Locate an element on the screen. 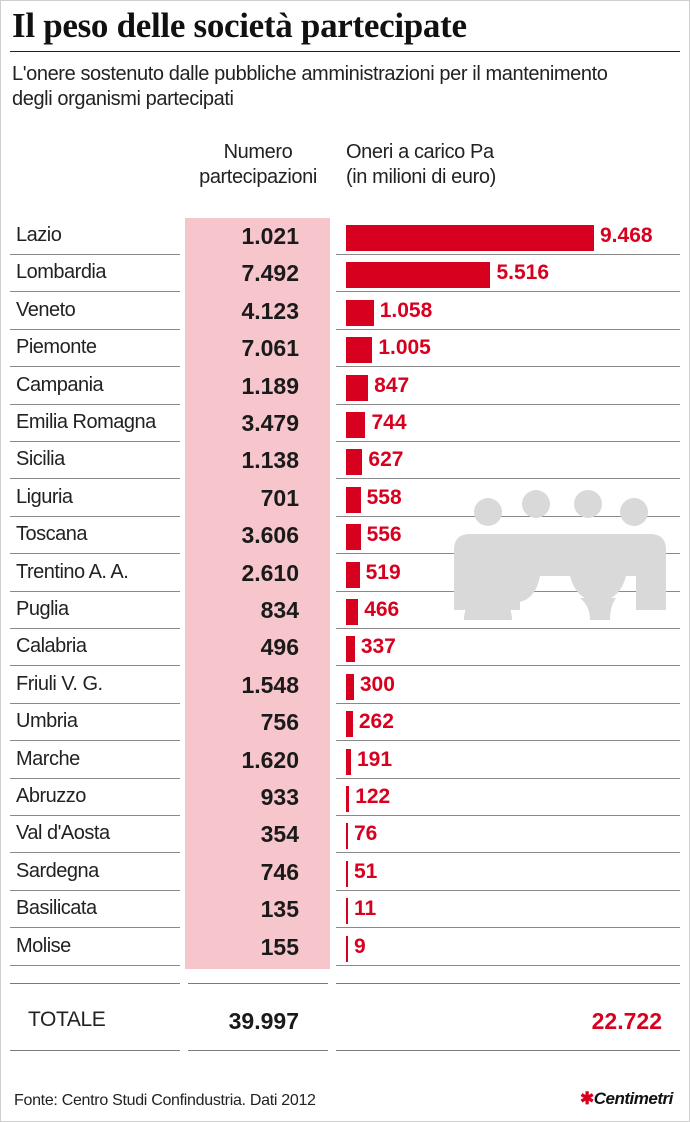 The width and height of the screenshot is (690, 1122). region-label: Campania is located at coordinates (60, 384).